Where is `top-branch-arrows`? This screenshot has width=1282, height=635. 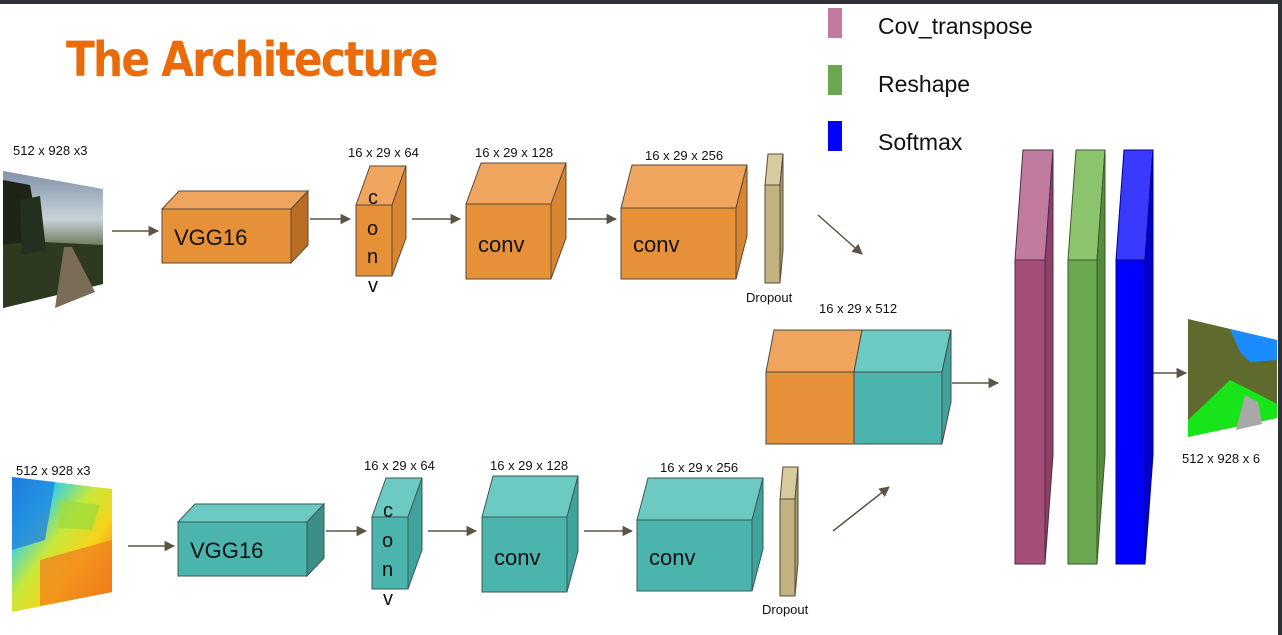 top-branch-arrows is located at coordinates (487, 234).